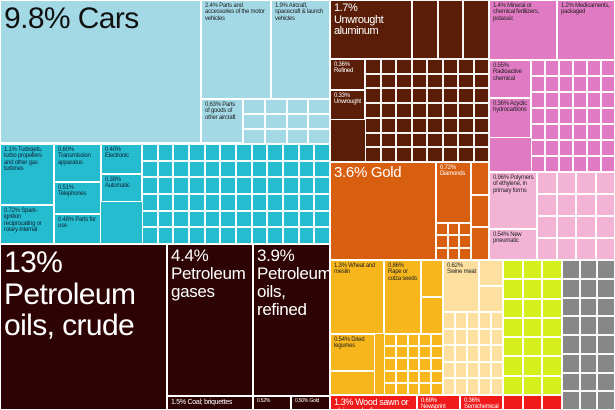  What do you see at coordinates (202, 402) in the screenshot?
I see `treemap-tile-label: 1.5% Coal; briquettes` at bounding box center [202, 402].